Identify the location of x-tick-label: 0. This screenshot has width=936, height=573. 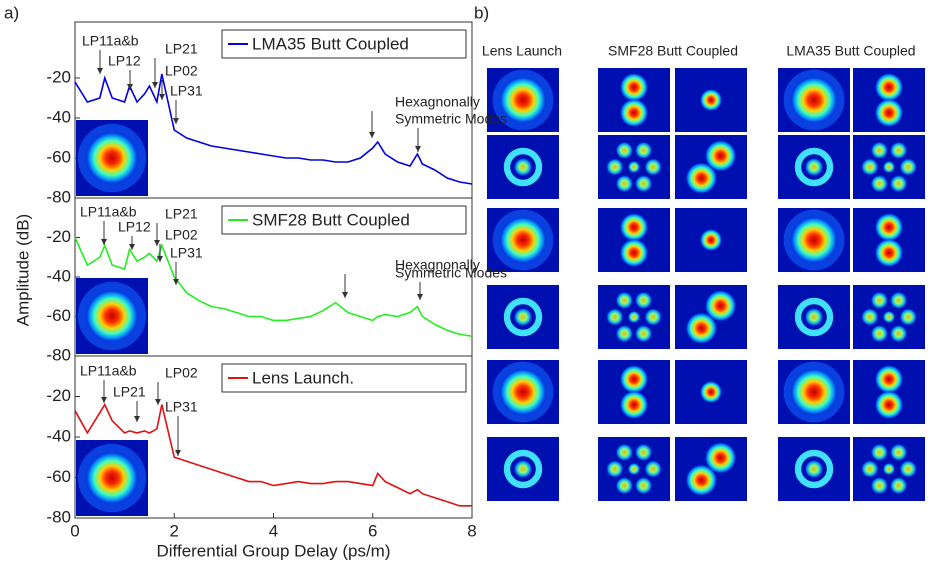
(74, 530).